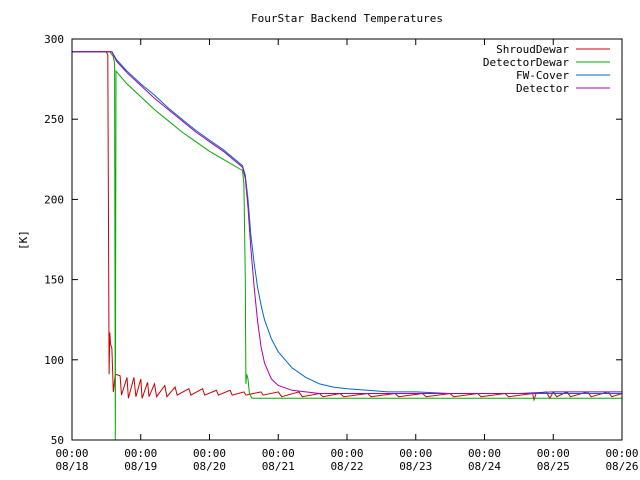 Image resolution: width=640 pixels, height=480 pixels. Describe the element at coordinates (71, 466) in the screenshot. I see `x-tick-date-label: 08/18` at that location.